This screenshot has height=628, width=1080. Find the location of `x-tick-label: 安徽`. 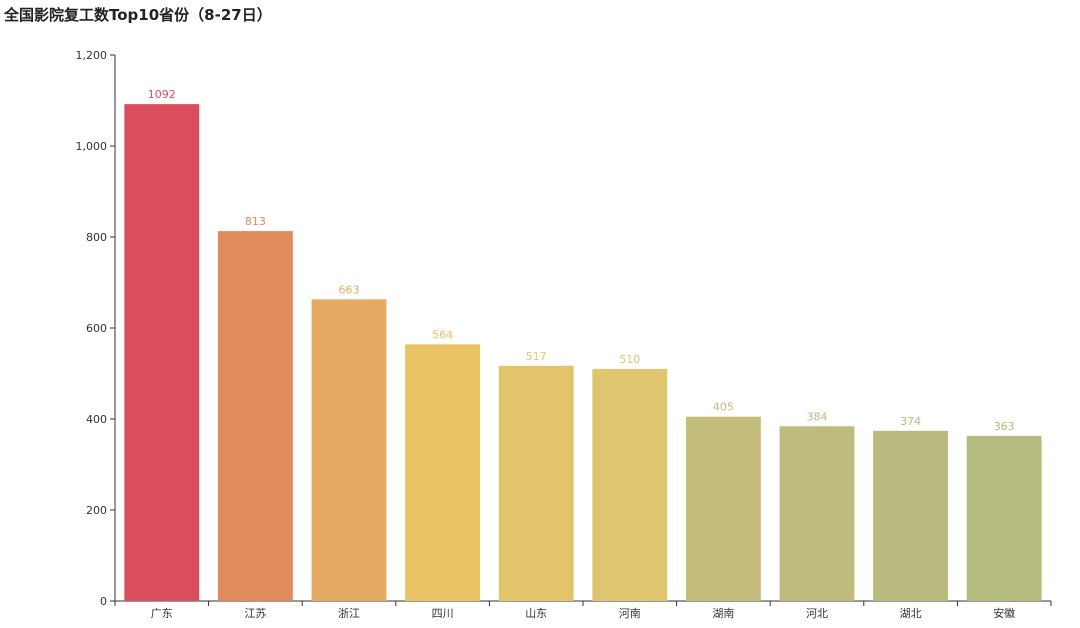

x-tick-label: 安徽 is located at coordinates (1004, 613).